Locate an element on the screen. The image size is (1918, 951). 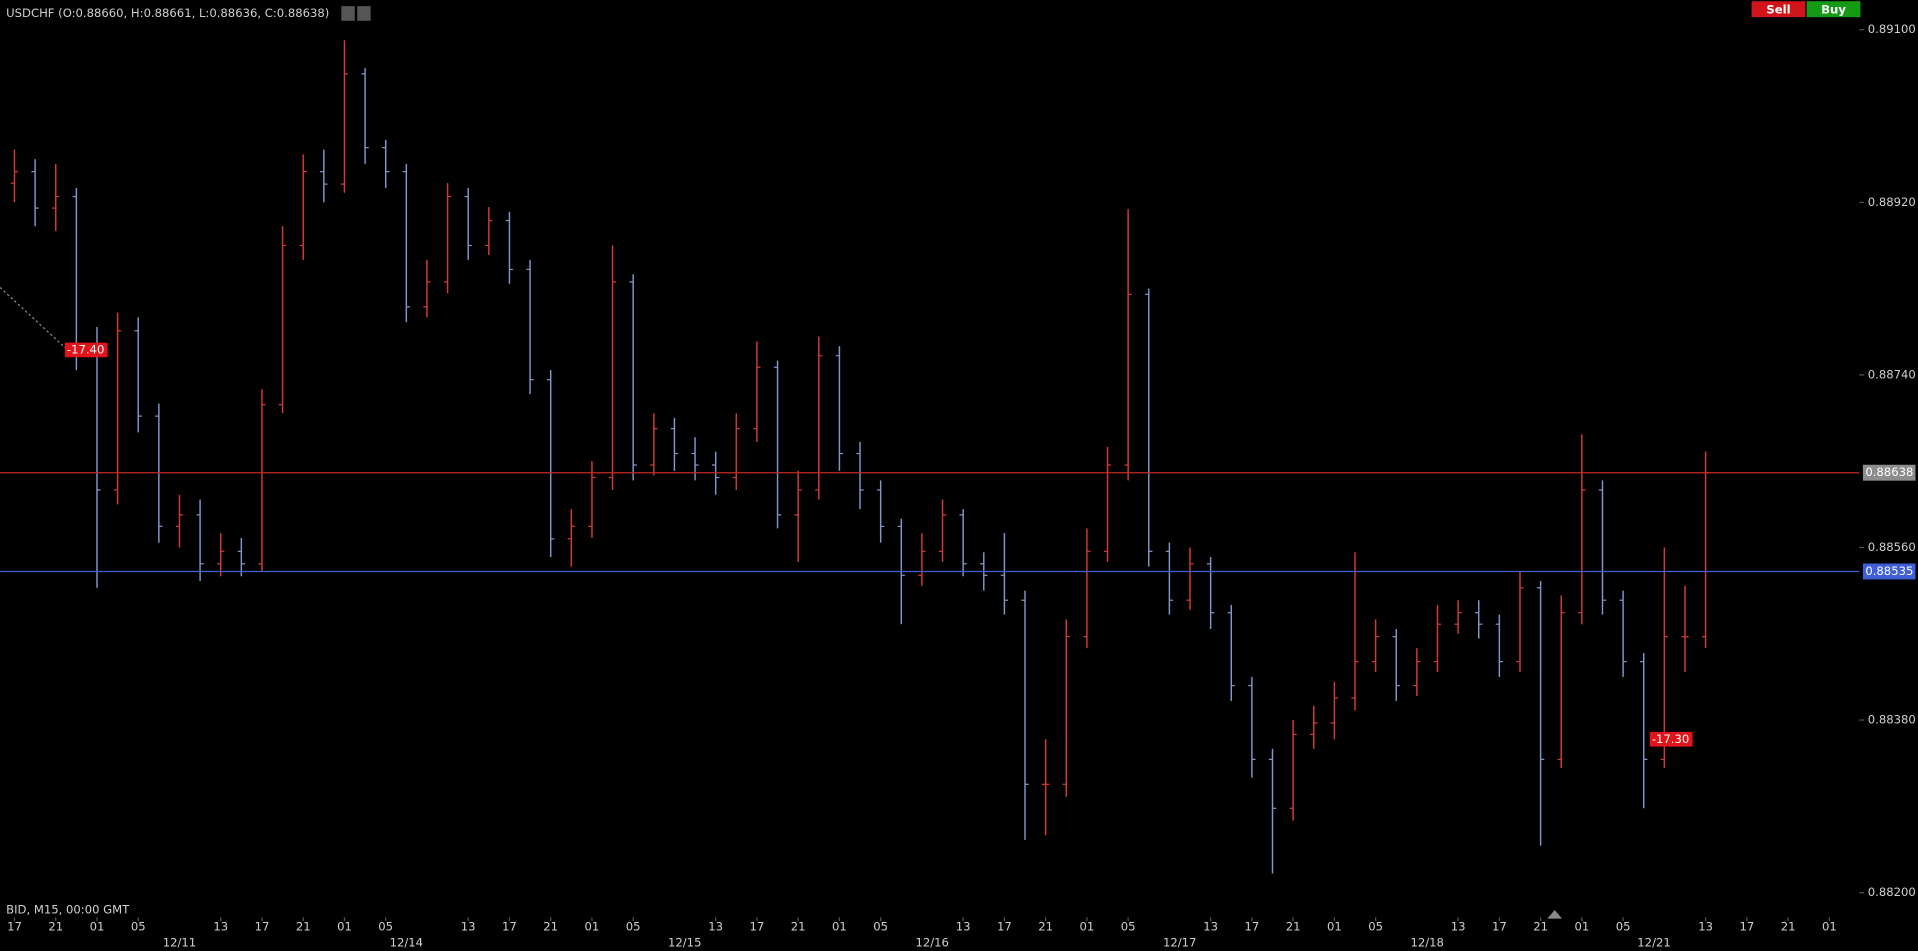
info-label: BID, M15, 00:00 GMT is located at coordinates (68, 910).